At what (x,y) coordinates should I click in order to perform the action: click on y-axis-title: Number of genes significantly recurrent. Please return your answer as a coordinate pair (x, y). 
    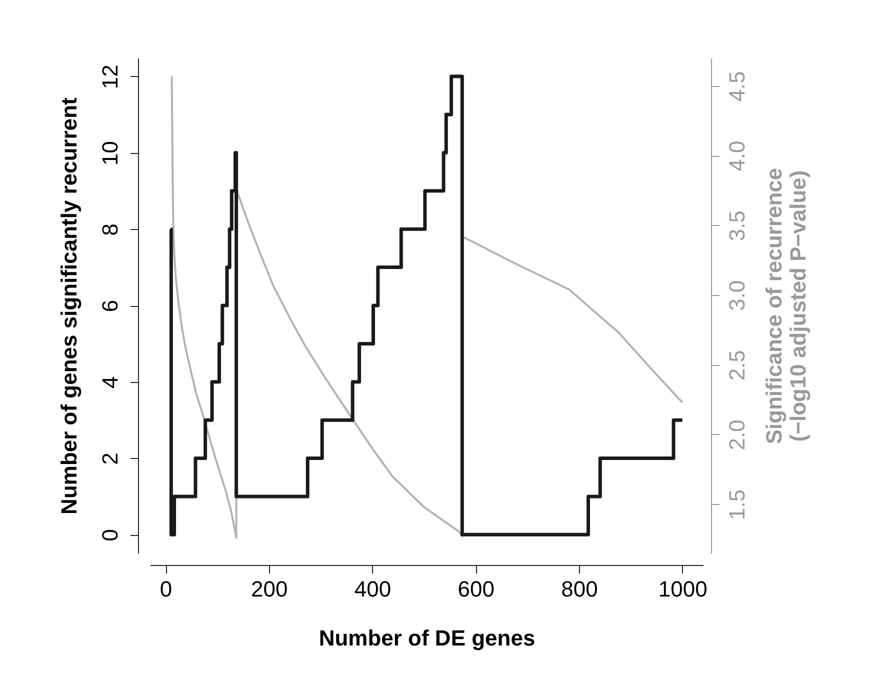
    Looking at the image, I should click on (69, 305).